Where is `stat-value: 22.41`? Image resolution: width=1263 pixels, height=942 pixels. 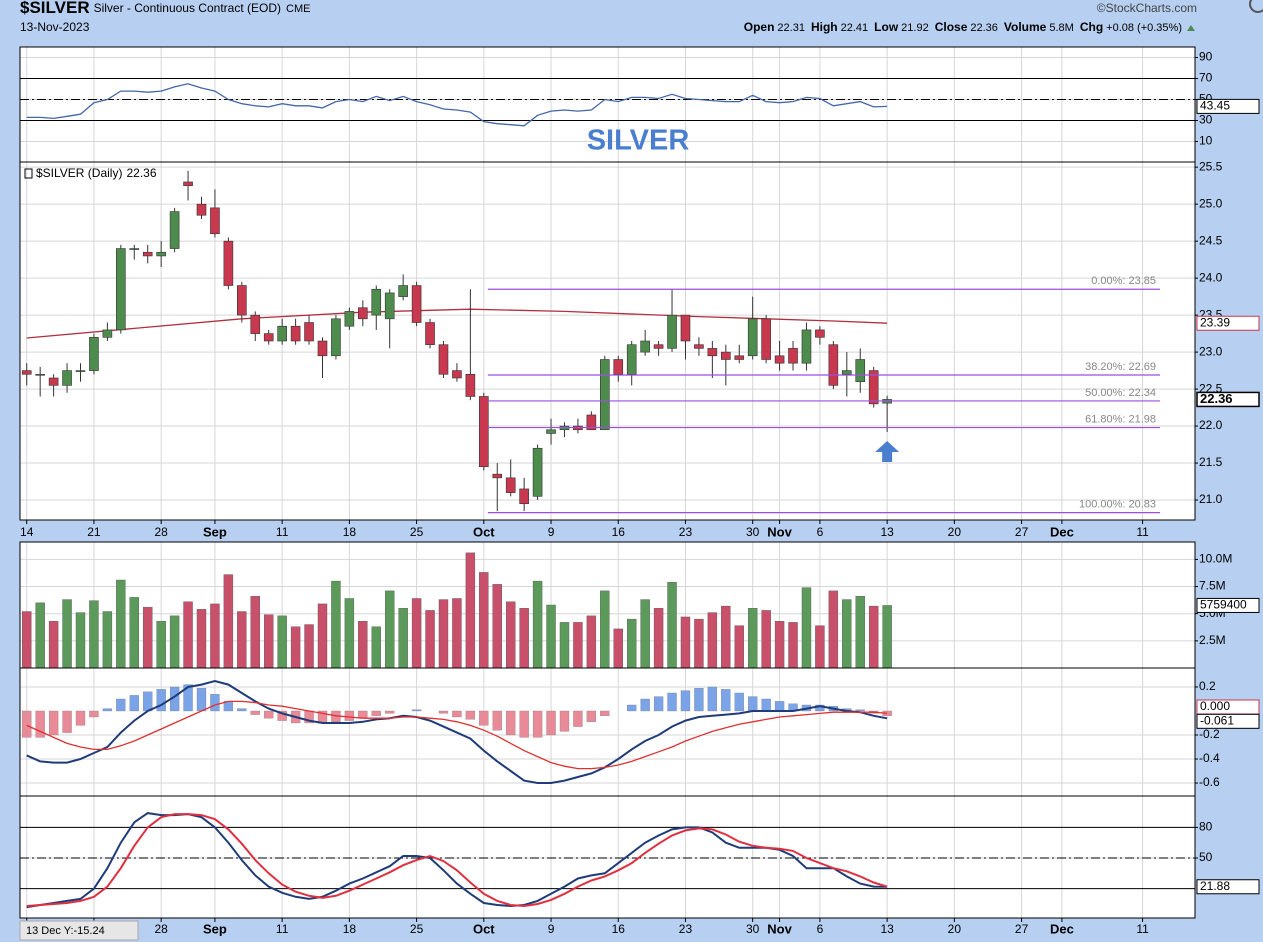 stat-value: 22.41 is located at coordinates (855, 28).